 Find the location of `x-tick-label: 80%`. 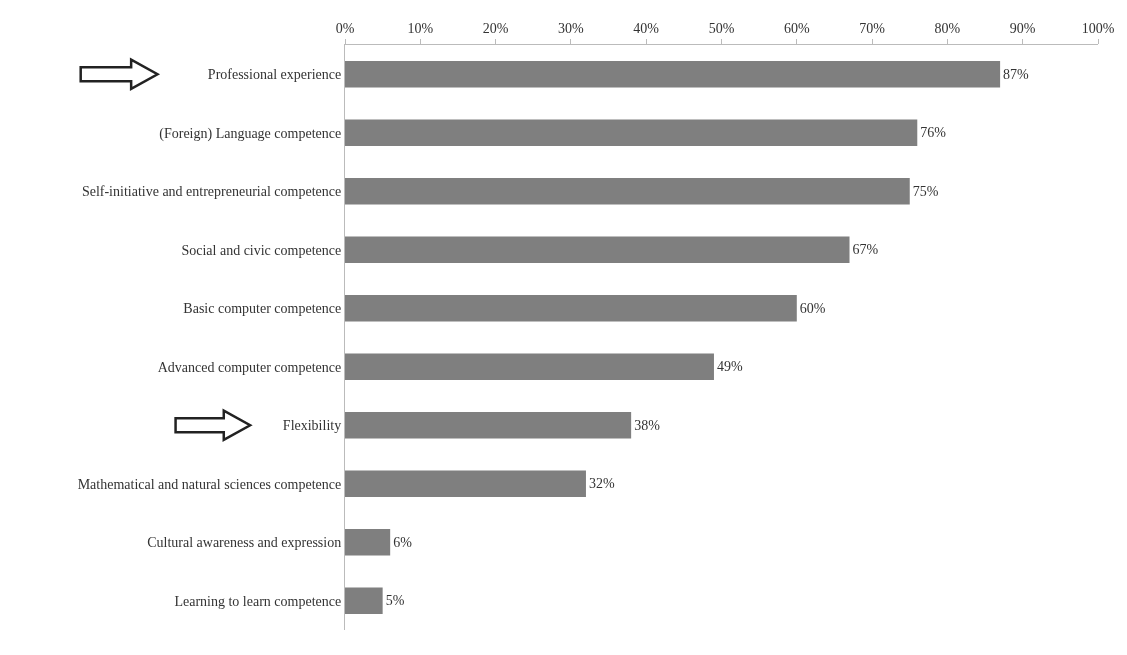

x-tick-label: 80% is located at coordinates (947, 29).